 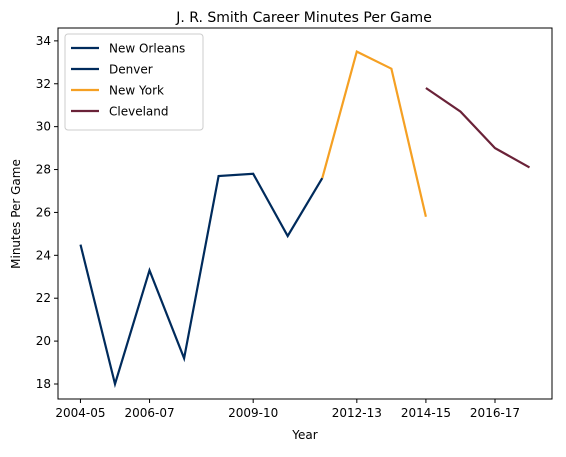 I want to click on legend-label: Cleveland, so click(x=139, y=112).